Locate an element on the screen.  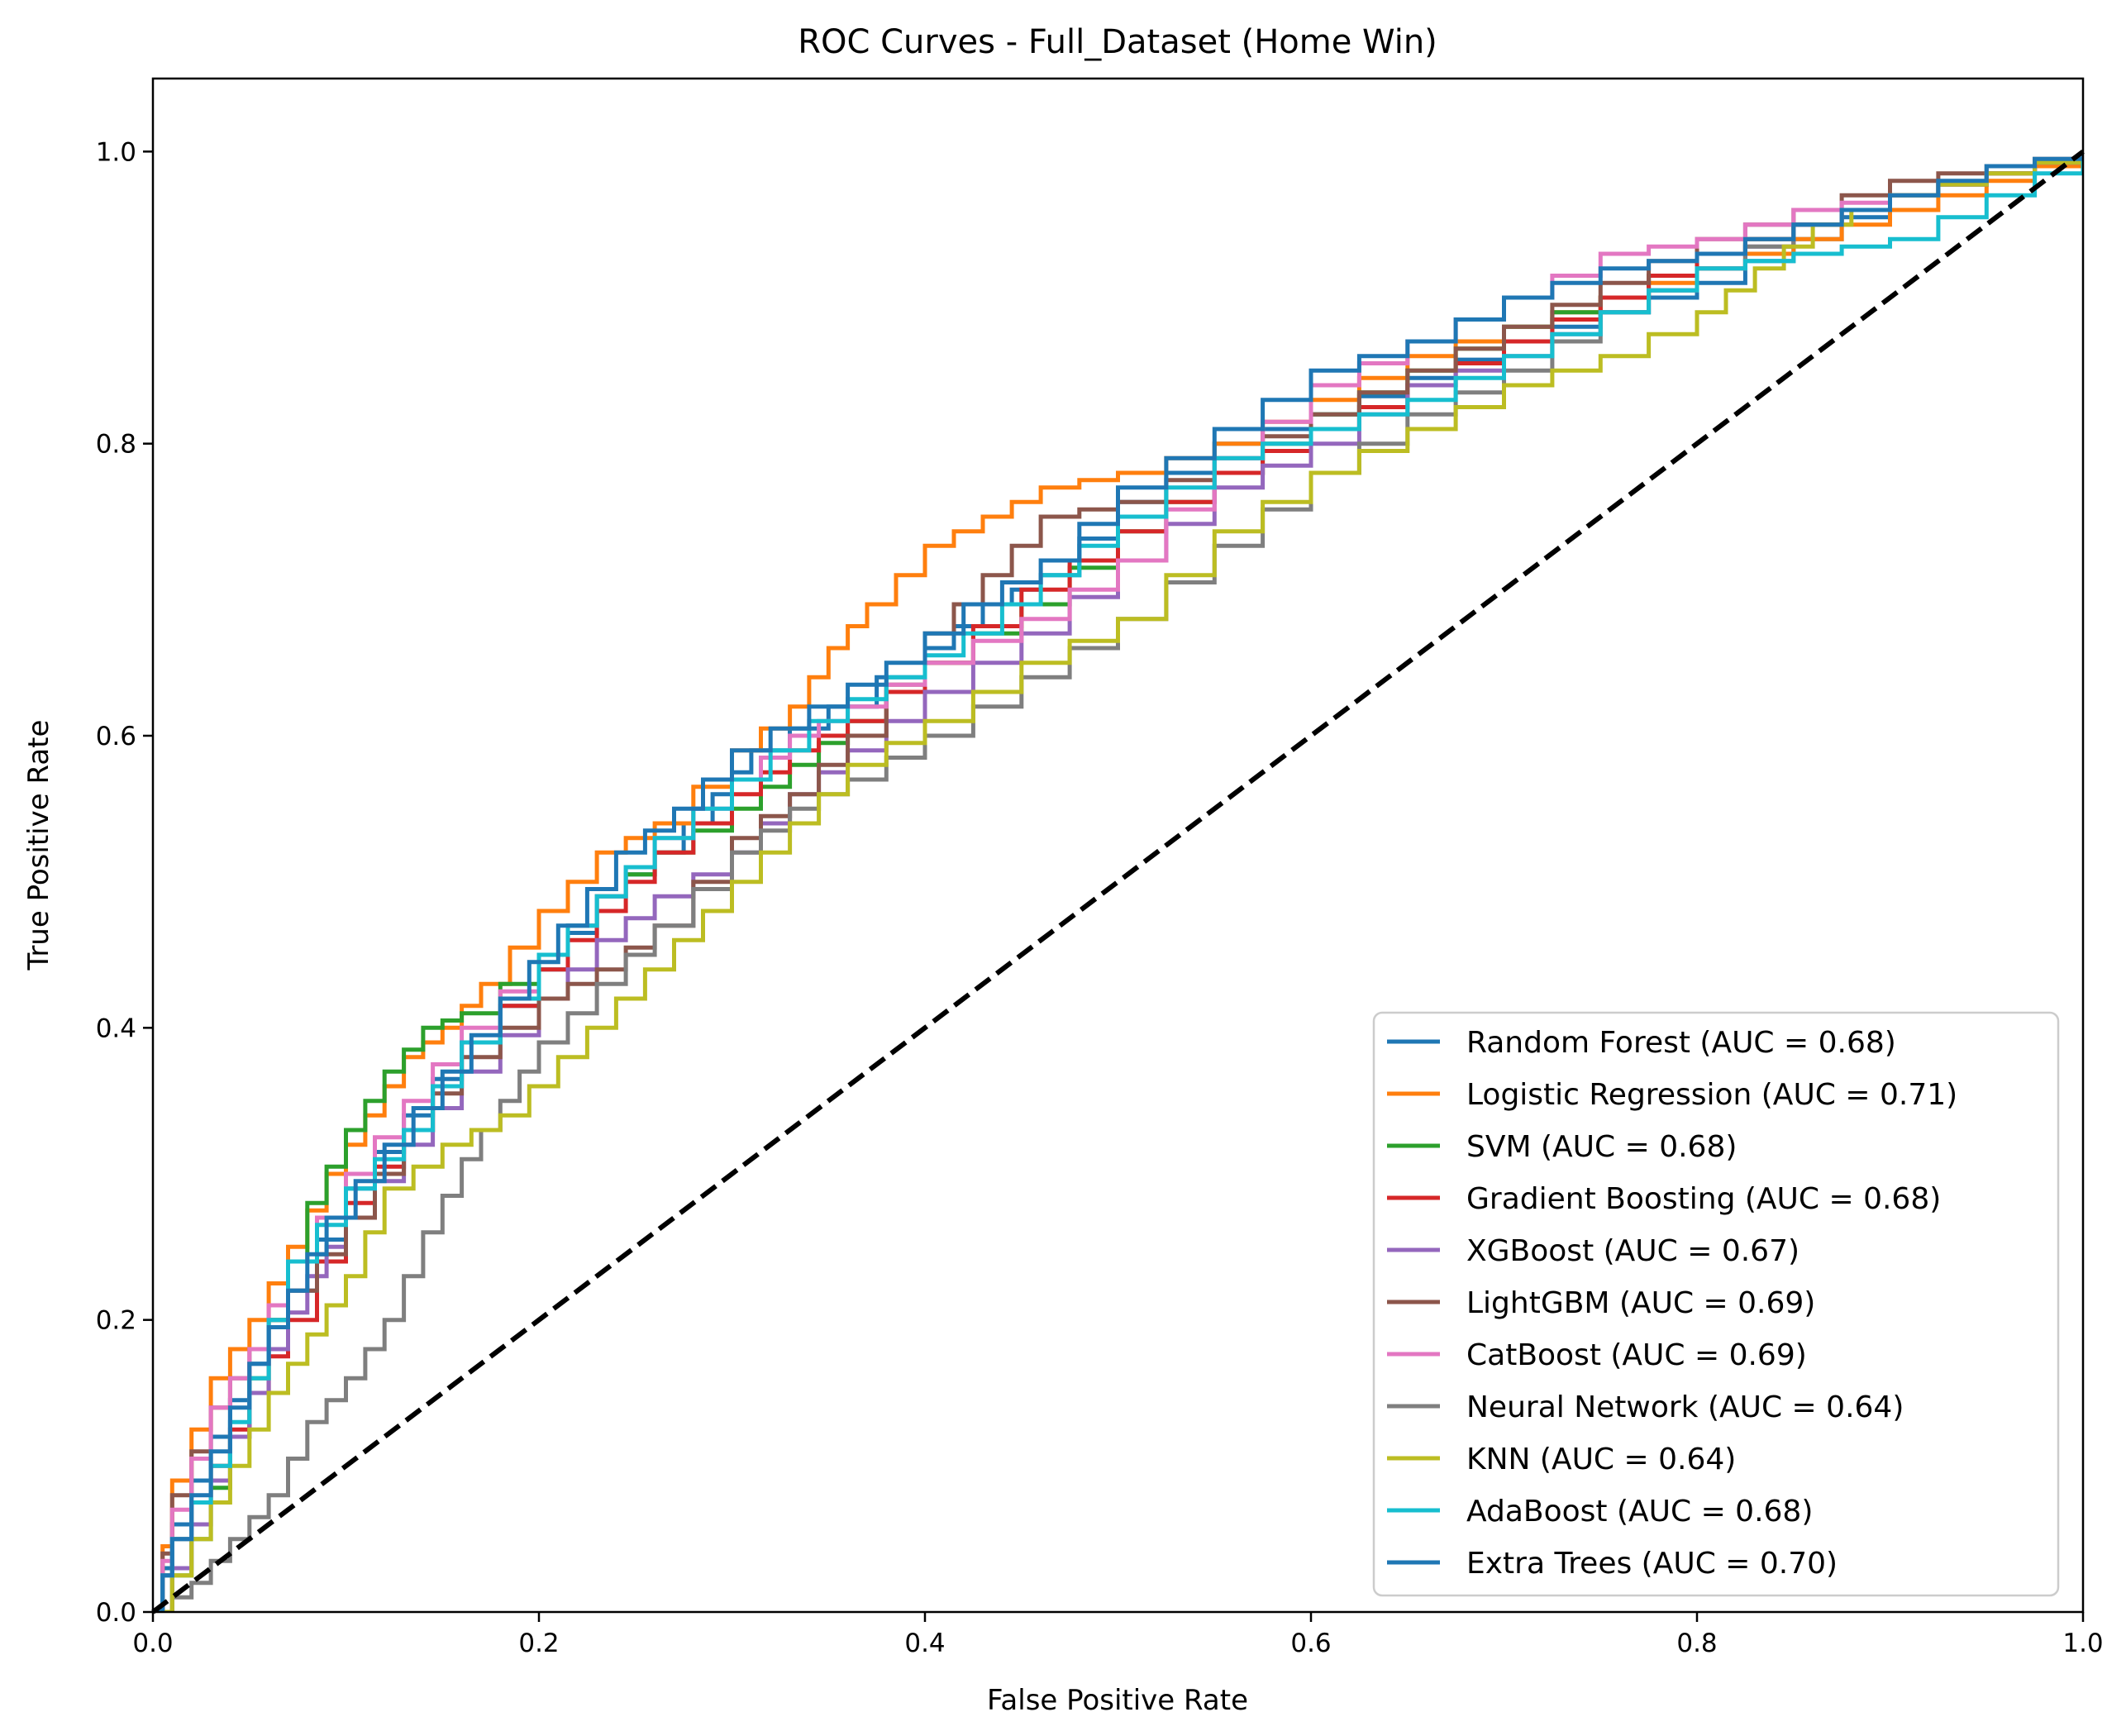
legend-label: XGBoost (AUC = 0.67) is located at coordinates (1633, 1251).